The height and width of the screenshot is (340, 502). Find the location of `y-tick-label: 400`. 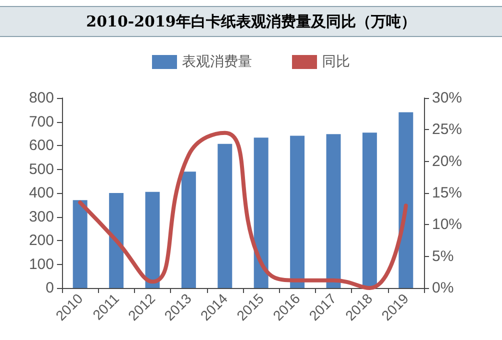

y-tick-label: 400 is located at coordinates (41, 193).